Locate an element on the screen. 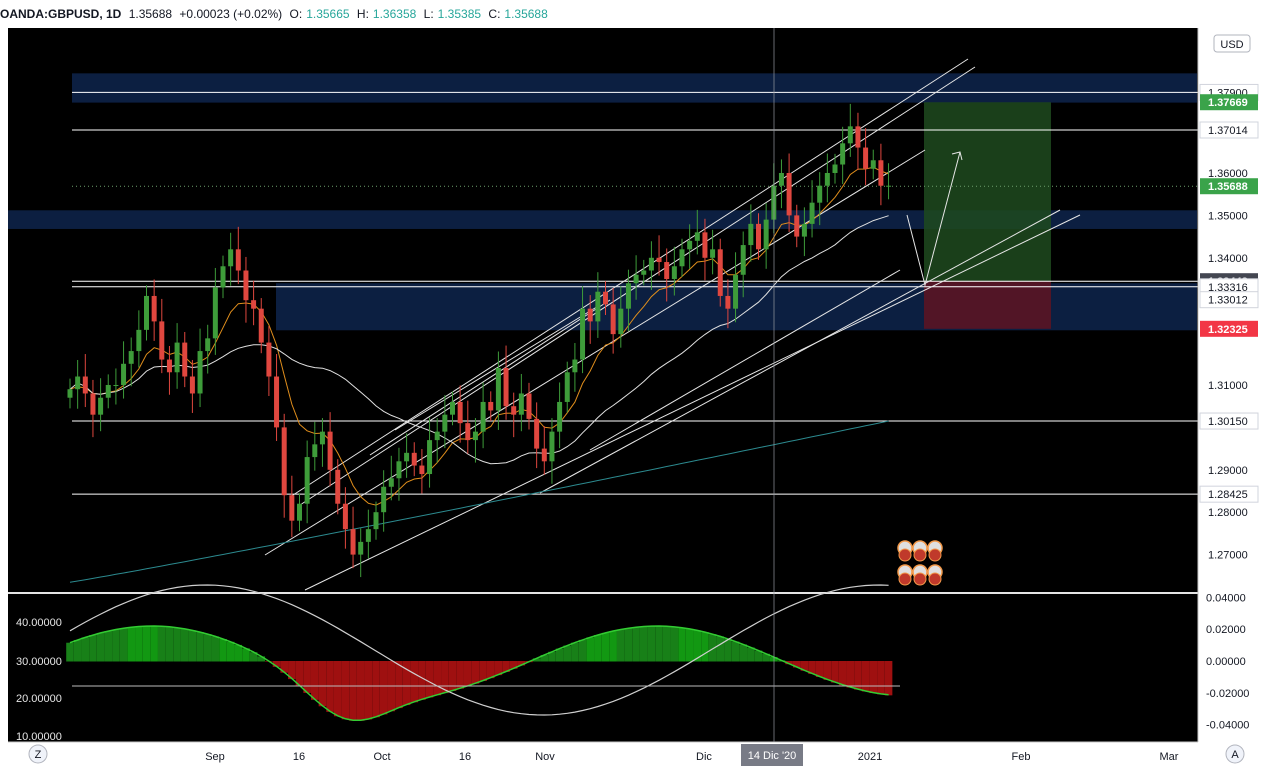 Image resolution: width=1273 pixels, height=776 pixels. oscillator-tick-right: -0.02000 is located at coordinates (1227, 694).